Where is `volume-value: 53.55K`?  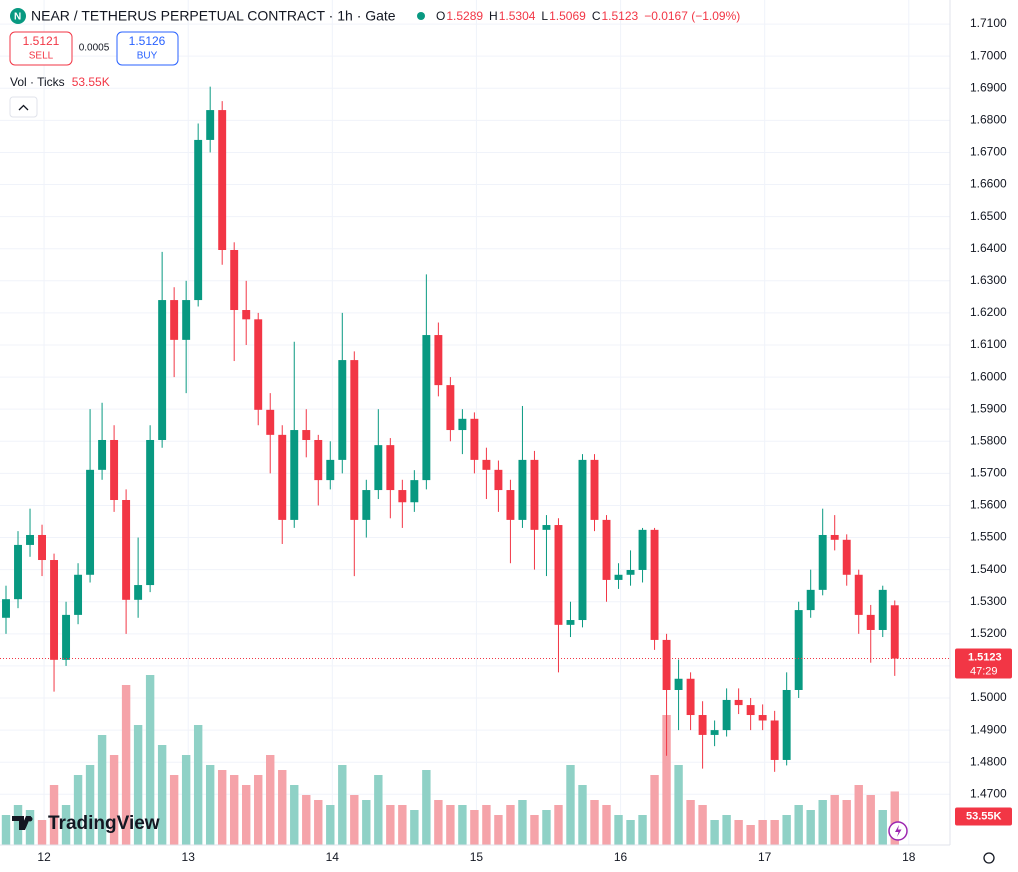 volume-value: 53.55K is located at coordinates (91, 82).